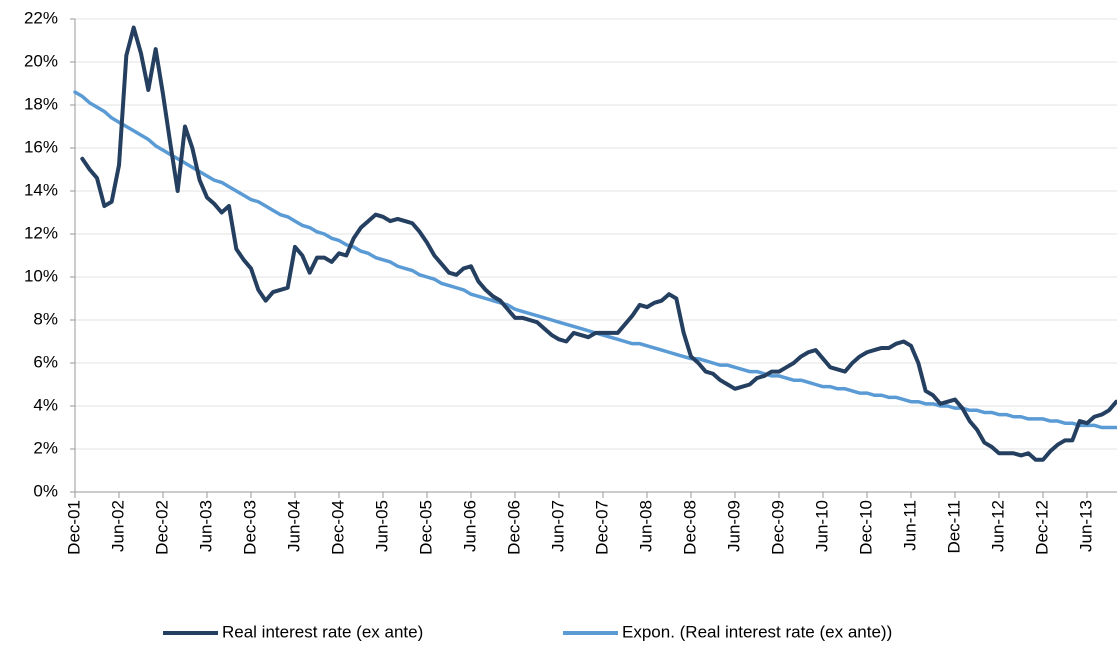  I want to click on legend-label: Expon. (Real interest rate (ex ante)), so click(757, 631).